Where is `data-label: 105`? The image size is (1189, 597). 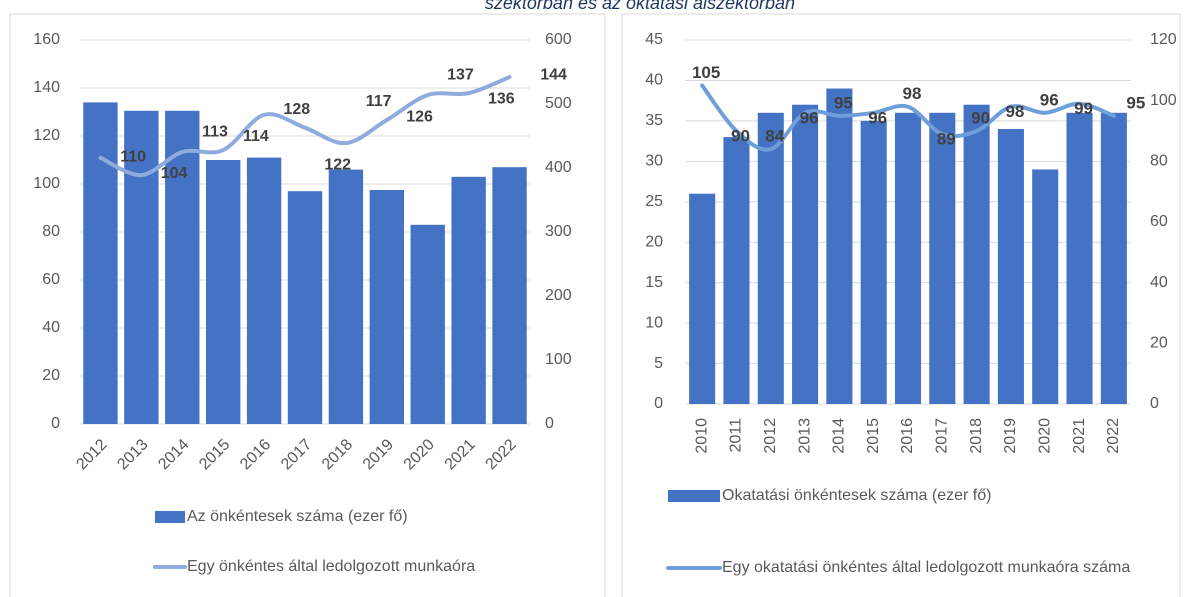 data-label: 105 is located at coordinates (706, 72).